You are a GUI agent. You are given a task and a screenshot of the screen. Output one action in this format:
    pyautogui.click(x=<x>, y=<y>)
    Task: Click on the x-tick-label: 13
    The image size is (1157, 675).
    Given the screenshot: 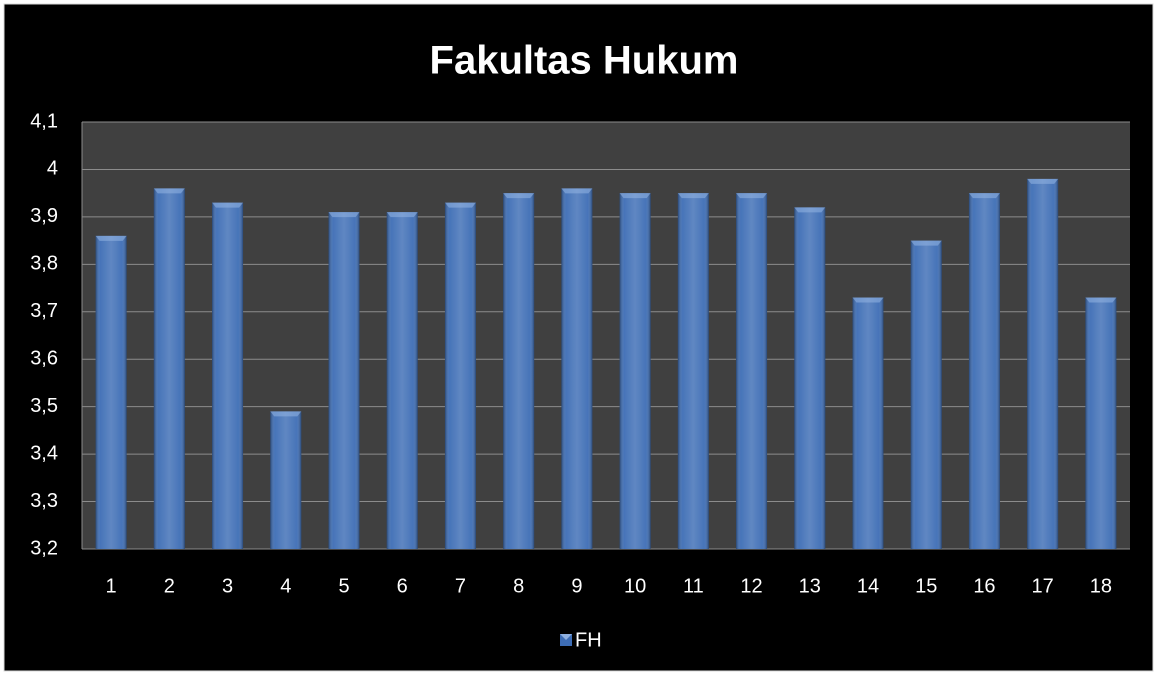 What is the action you would take?
    pyautogui.click(x=810, y=586)
    